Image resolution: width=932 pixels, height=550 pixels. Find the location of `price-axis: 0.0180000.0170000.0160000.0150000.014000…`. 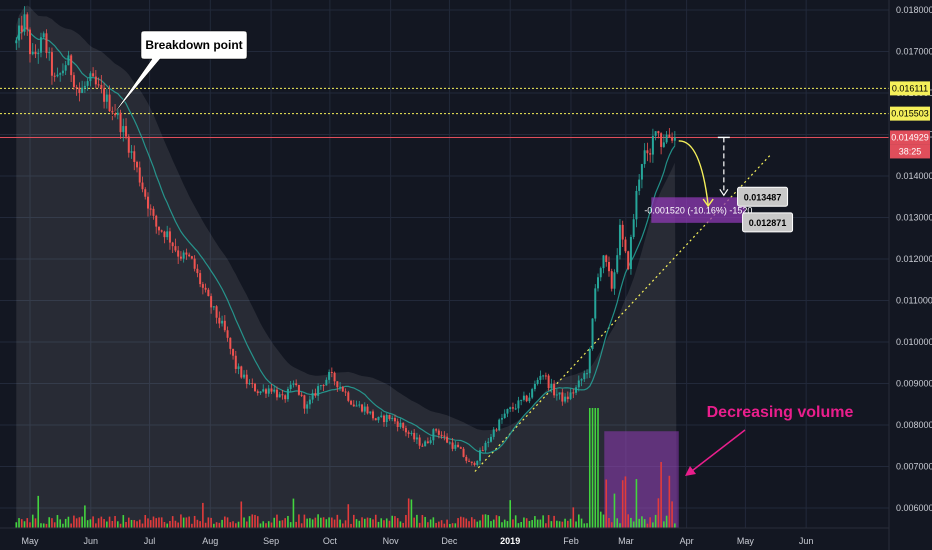

price-axis: 0.0180000.0170000.0160000.0150000.014000… is located at coordinates (910, 275).